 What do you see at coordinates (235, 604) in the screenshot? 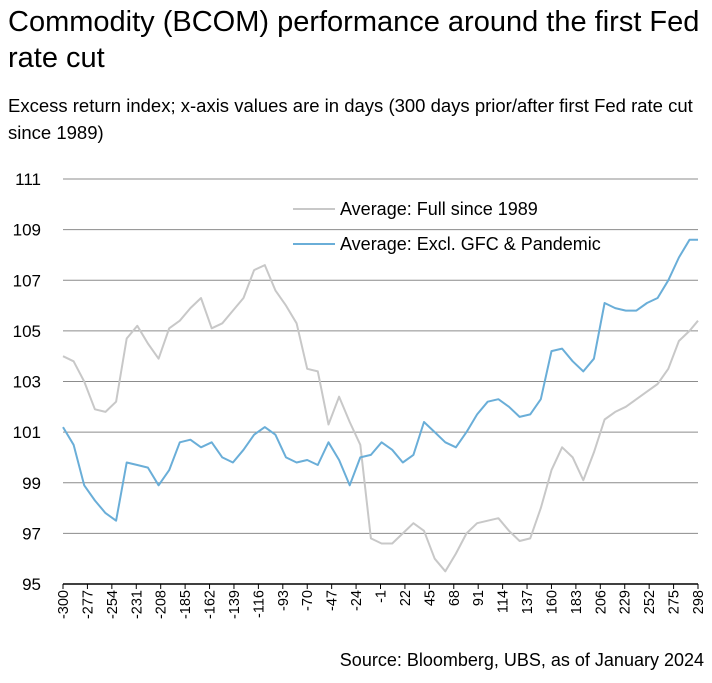
I see `x-tick-label: -139` at bounding box center [235, 604].